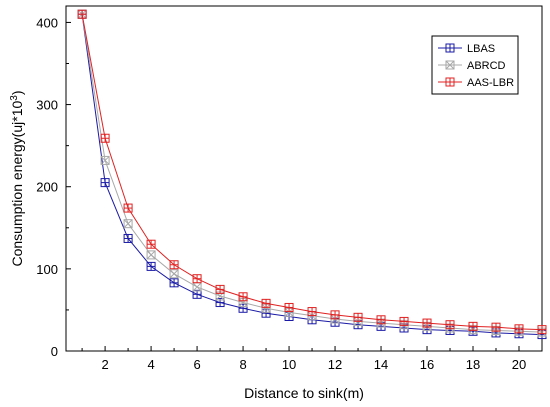 The height and width of the screenshot is (407, 550). I want to click on y-tick-label: 0, so click(54, 351).